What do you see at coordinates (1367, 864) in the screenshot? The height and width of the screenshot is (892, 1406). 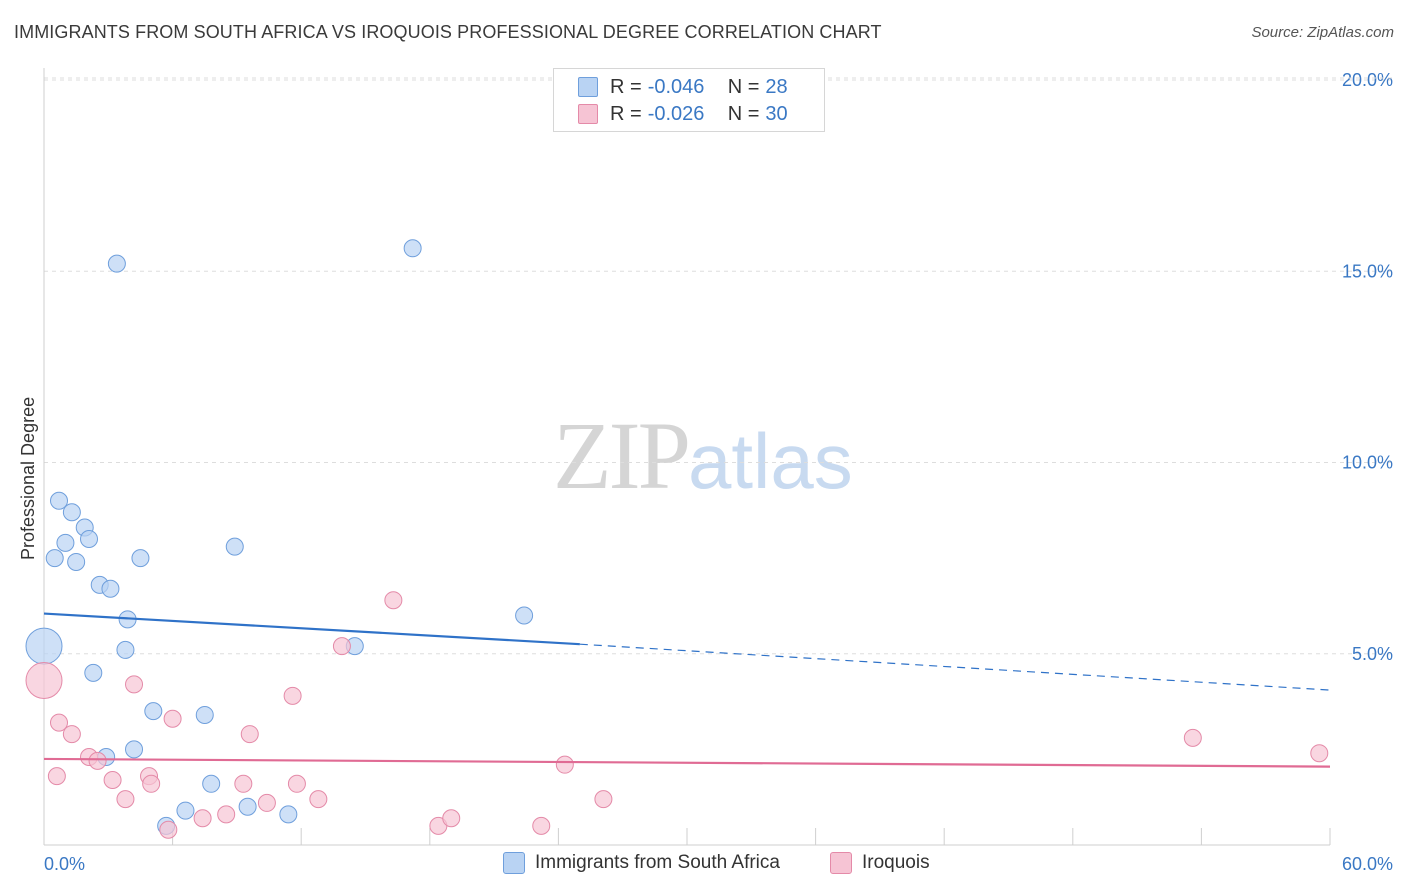 I see `x-tick-label: 60.0%` at bounding box center [1367, 864].